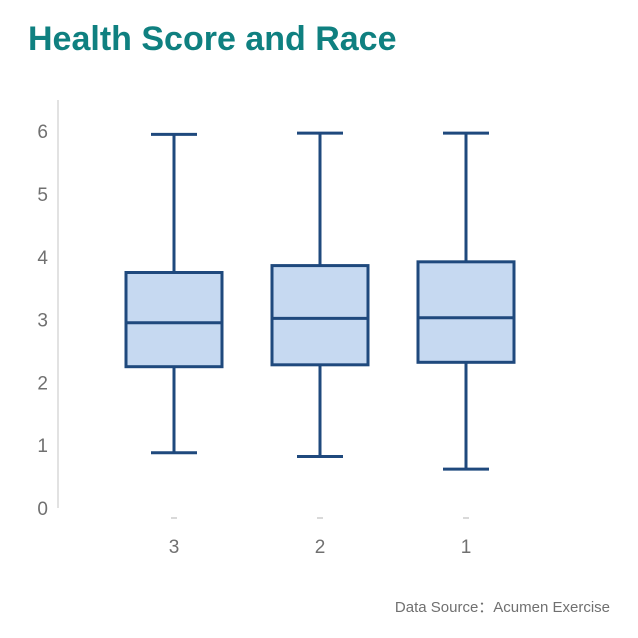  What do you see at coordinates (42, 383) in the screenshot?
I see `y-tick-label: 2` at bounding box center [42, 383].